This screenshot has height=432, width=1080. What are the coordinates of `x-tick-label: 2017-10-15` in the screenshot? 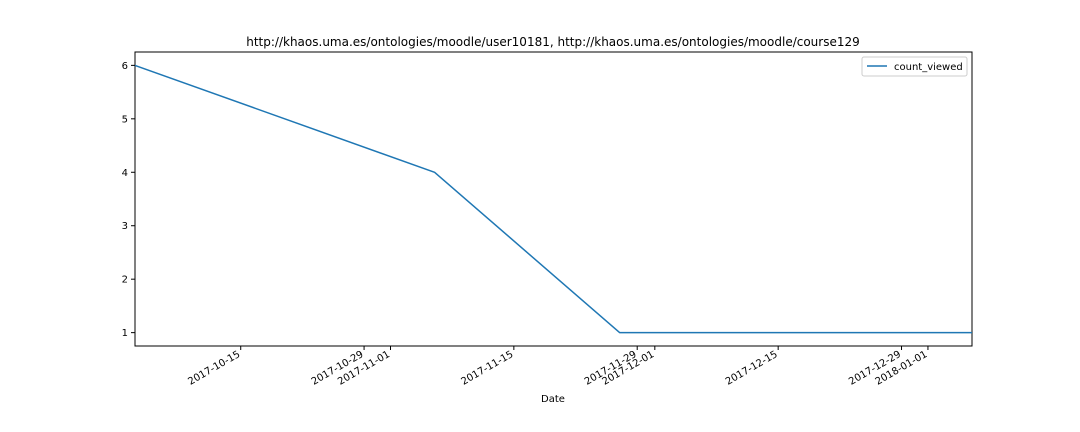 It's located at (214, 368).